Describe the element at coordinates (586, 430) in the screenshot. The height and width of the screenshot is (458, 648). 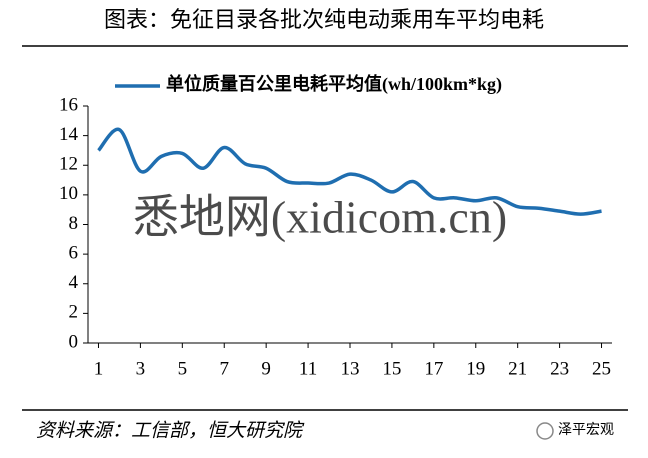
I see `brand: 泽平宏观` at that location.